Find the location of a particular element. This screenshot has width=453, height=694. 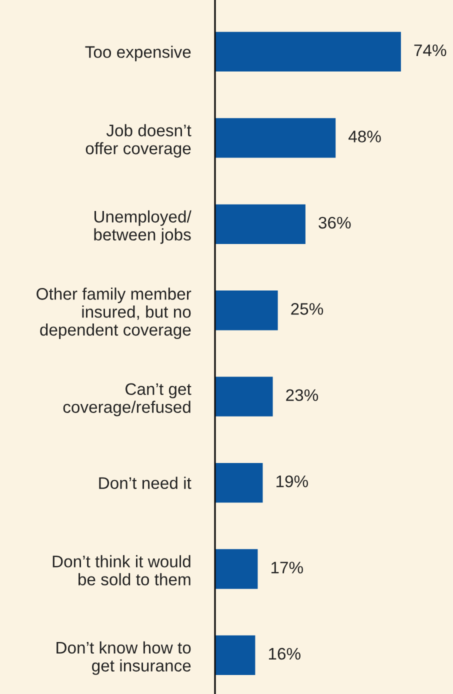

y-tick-label: Don’t think it would be sold to them is located at coordinates (121, 570).